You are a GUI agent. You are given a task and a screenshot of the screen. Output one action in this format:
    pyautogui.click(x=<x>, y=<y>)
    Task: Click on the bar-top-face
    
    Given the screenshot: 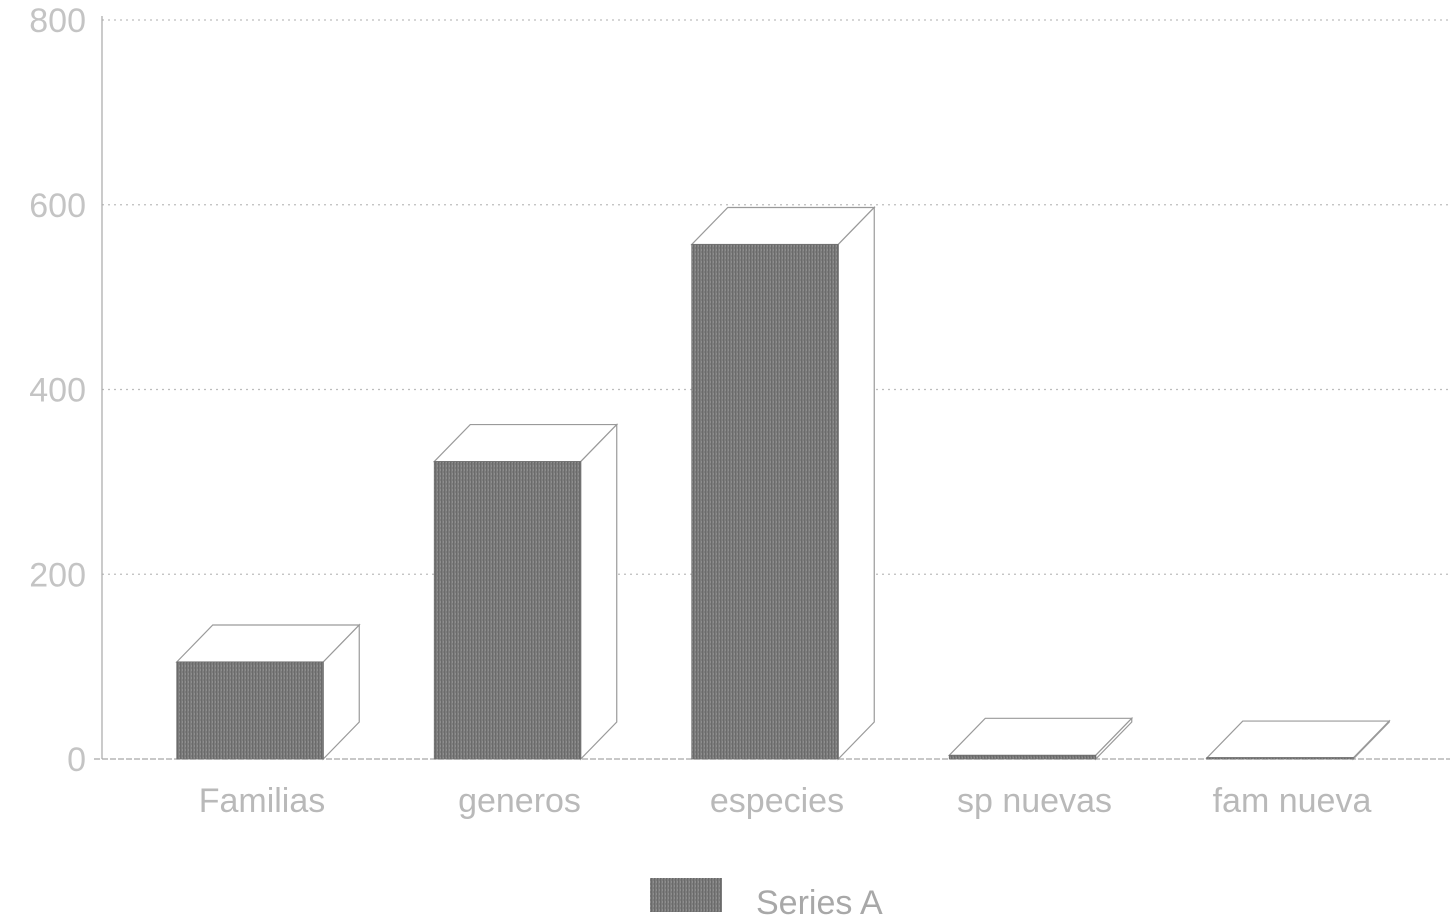 What is the action you would take?
    pyautogui.click(x=1298, y=739)
    